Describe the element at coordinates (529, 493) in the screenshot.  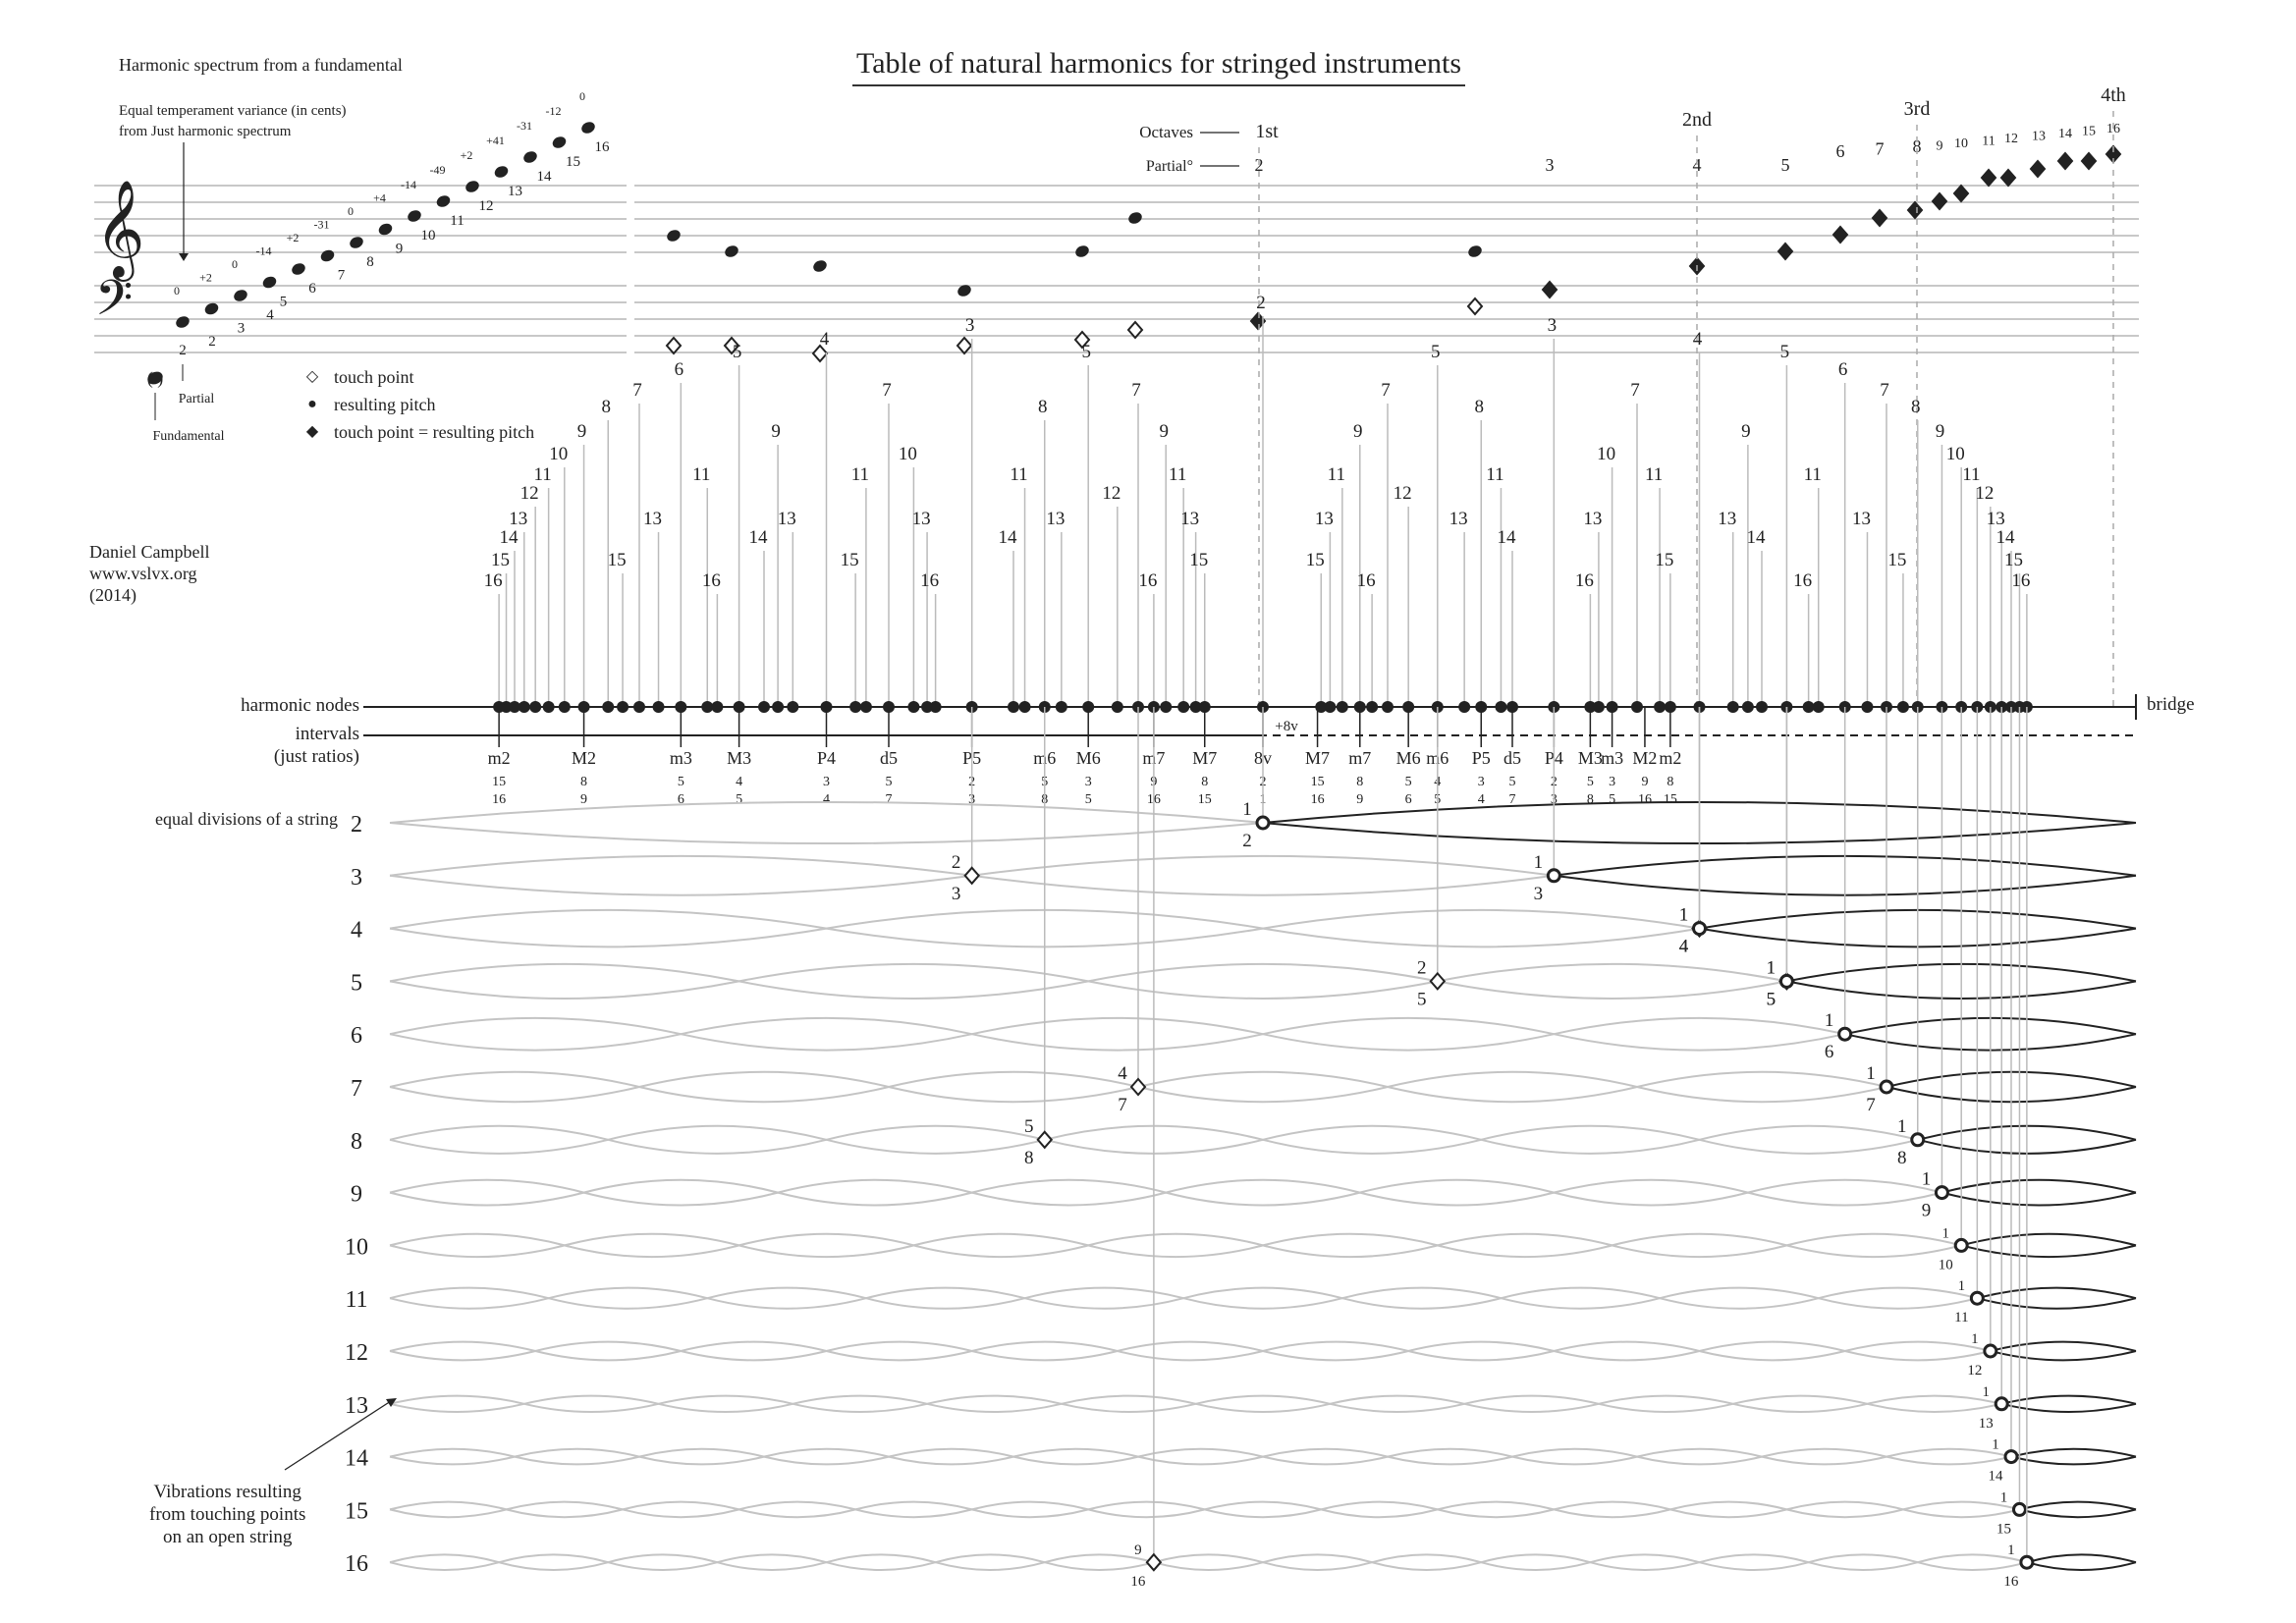
I see `node-partial-label: 12` at that location.